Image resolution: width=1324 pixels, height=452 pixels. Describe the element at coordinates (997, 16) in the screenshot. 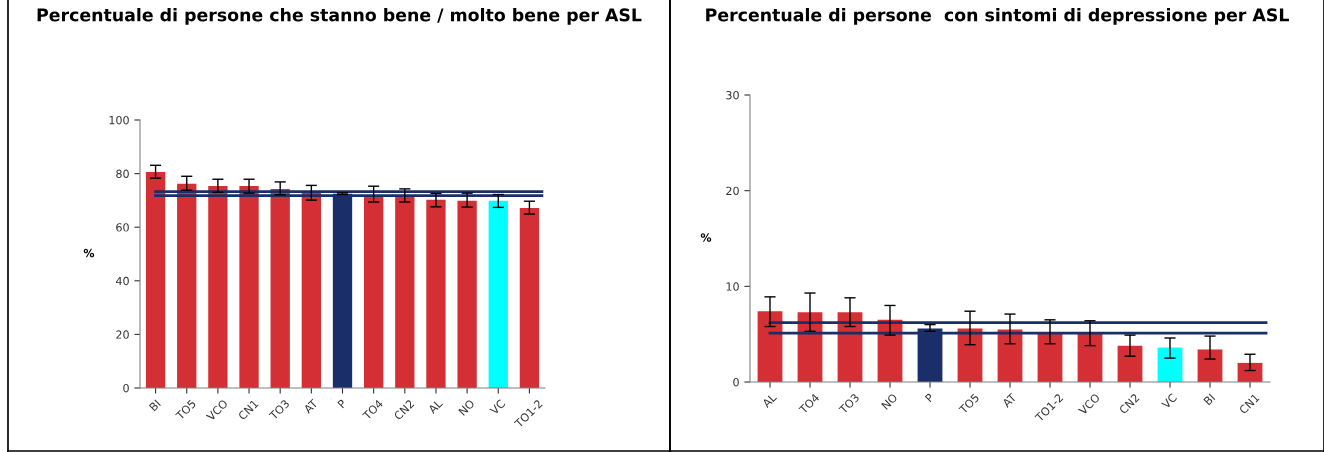

I see `chart-title: Percentuale di persone con sintomi di depressione per ASL` at that location.